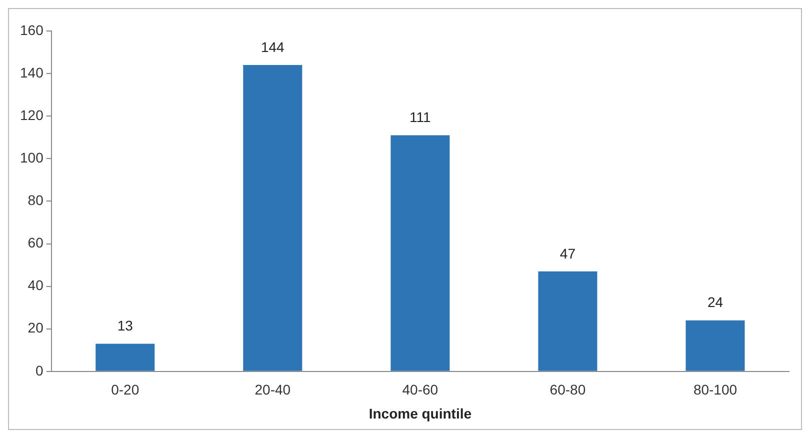  What do you see at coordinates (568, 390) in the screenshot?
I see `x-tick-label: 60-80` at bounding box center [568, 390].